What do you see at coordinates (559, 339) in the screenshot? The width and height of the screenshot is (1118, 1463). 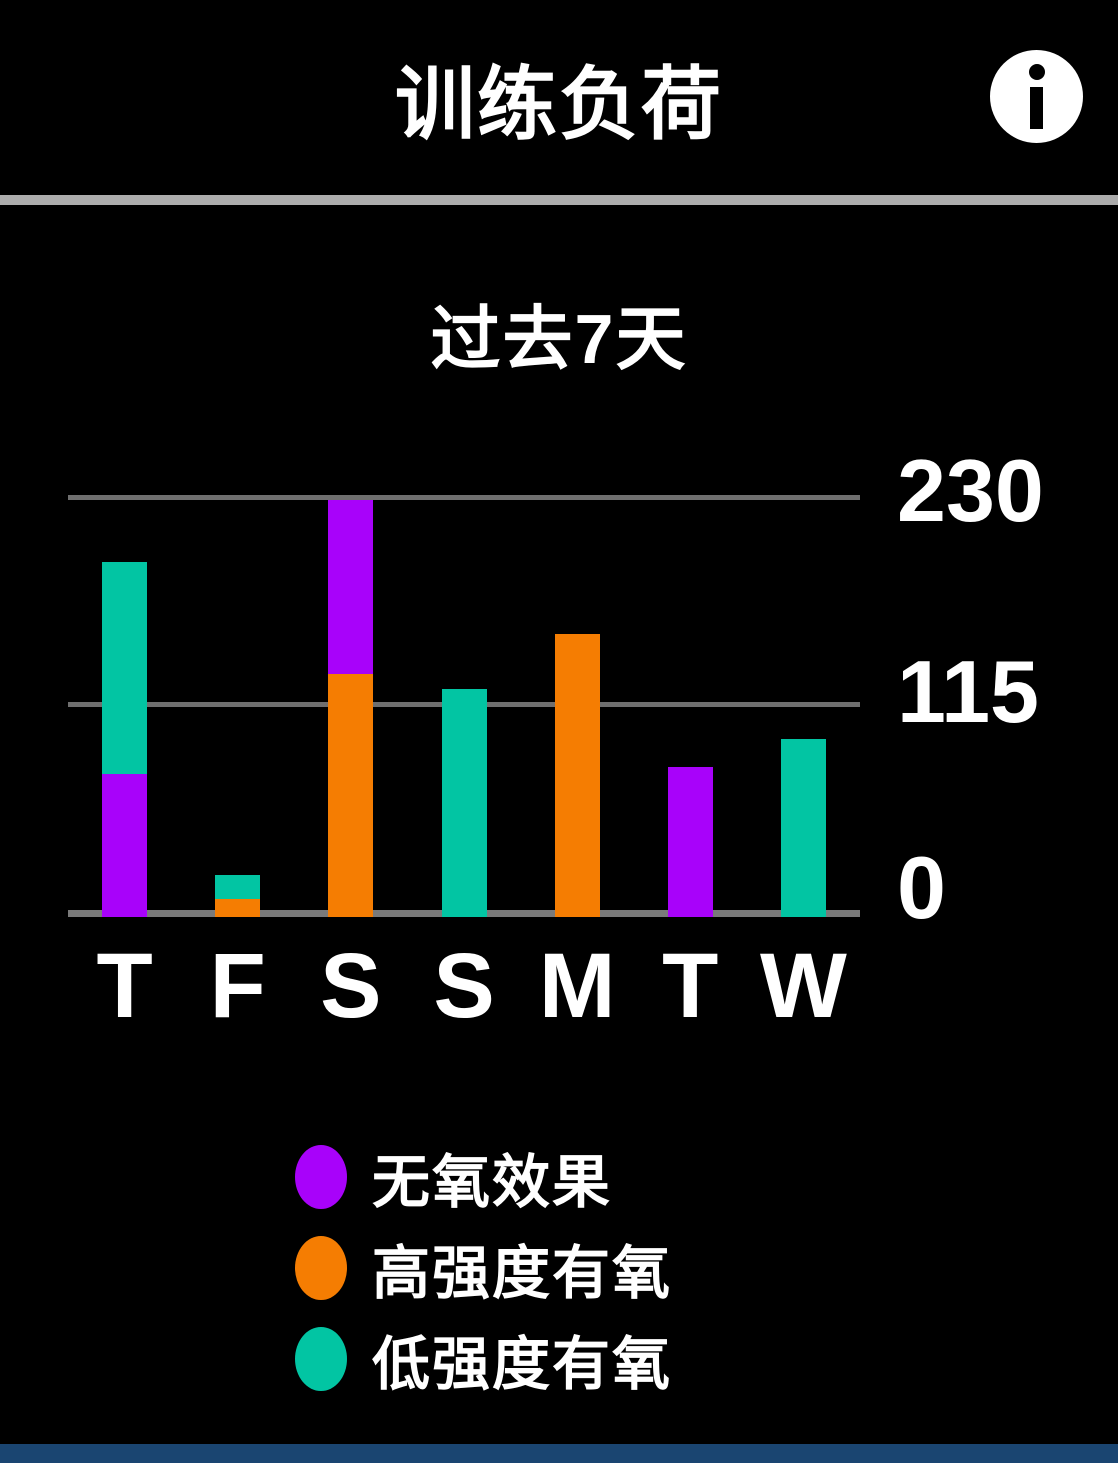 I see `chart-subtitle: 过去7天` at bounding box center [559, 339].